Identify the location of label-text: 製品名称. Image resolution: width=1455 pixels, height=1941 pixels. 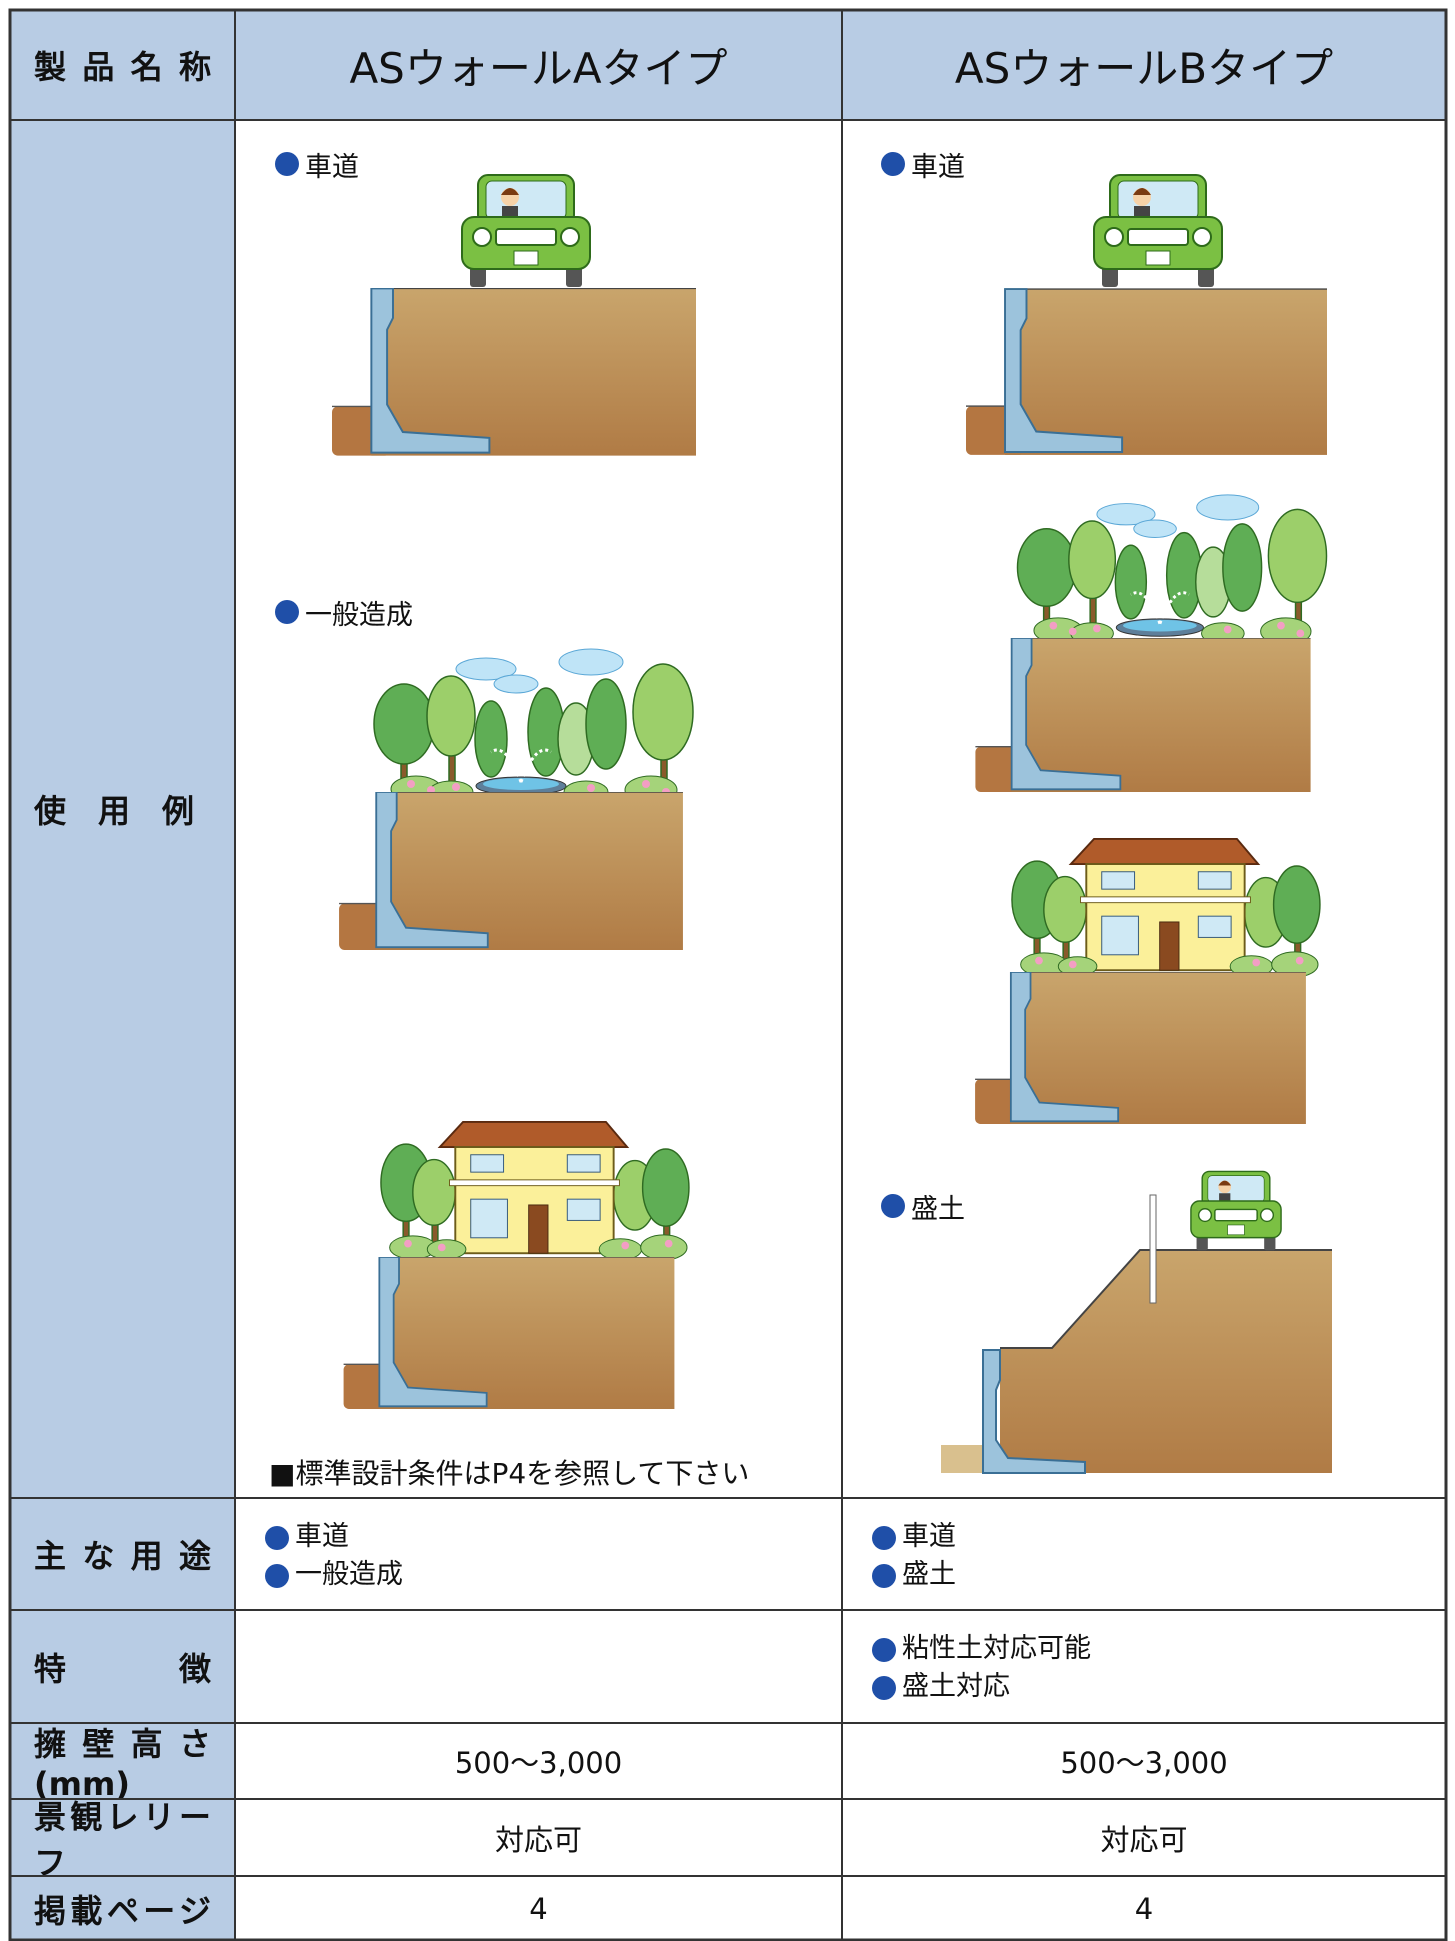
(122, 67).